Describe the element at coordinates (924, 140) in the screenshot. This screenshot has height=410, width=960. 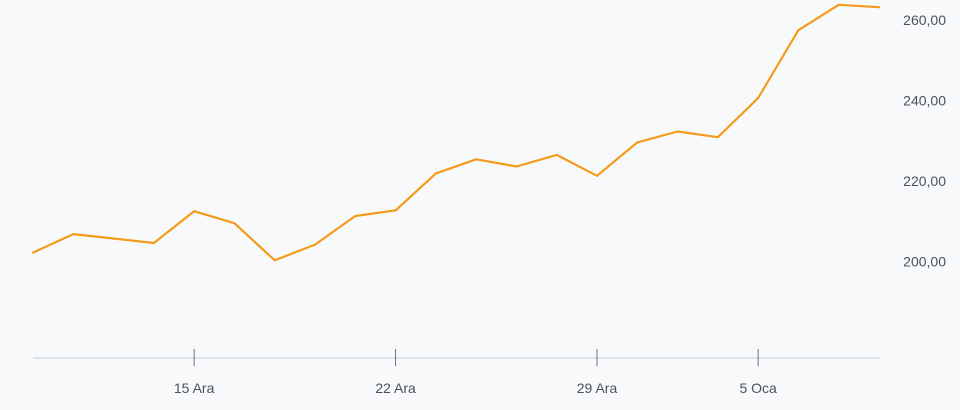
I see `y-axis-ticks: 200,00 220,00 240,00 260,00` at that location.